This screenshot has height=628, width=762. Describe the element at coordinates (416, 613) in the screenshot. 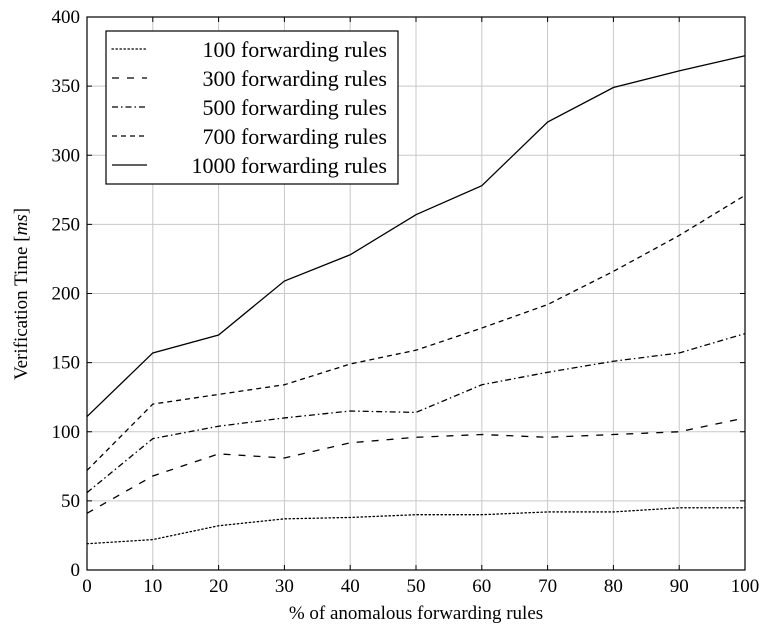

I see `x-axis-title: % of anomalous forwarding rules` at that location.